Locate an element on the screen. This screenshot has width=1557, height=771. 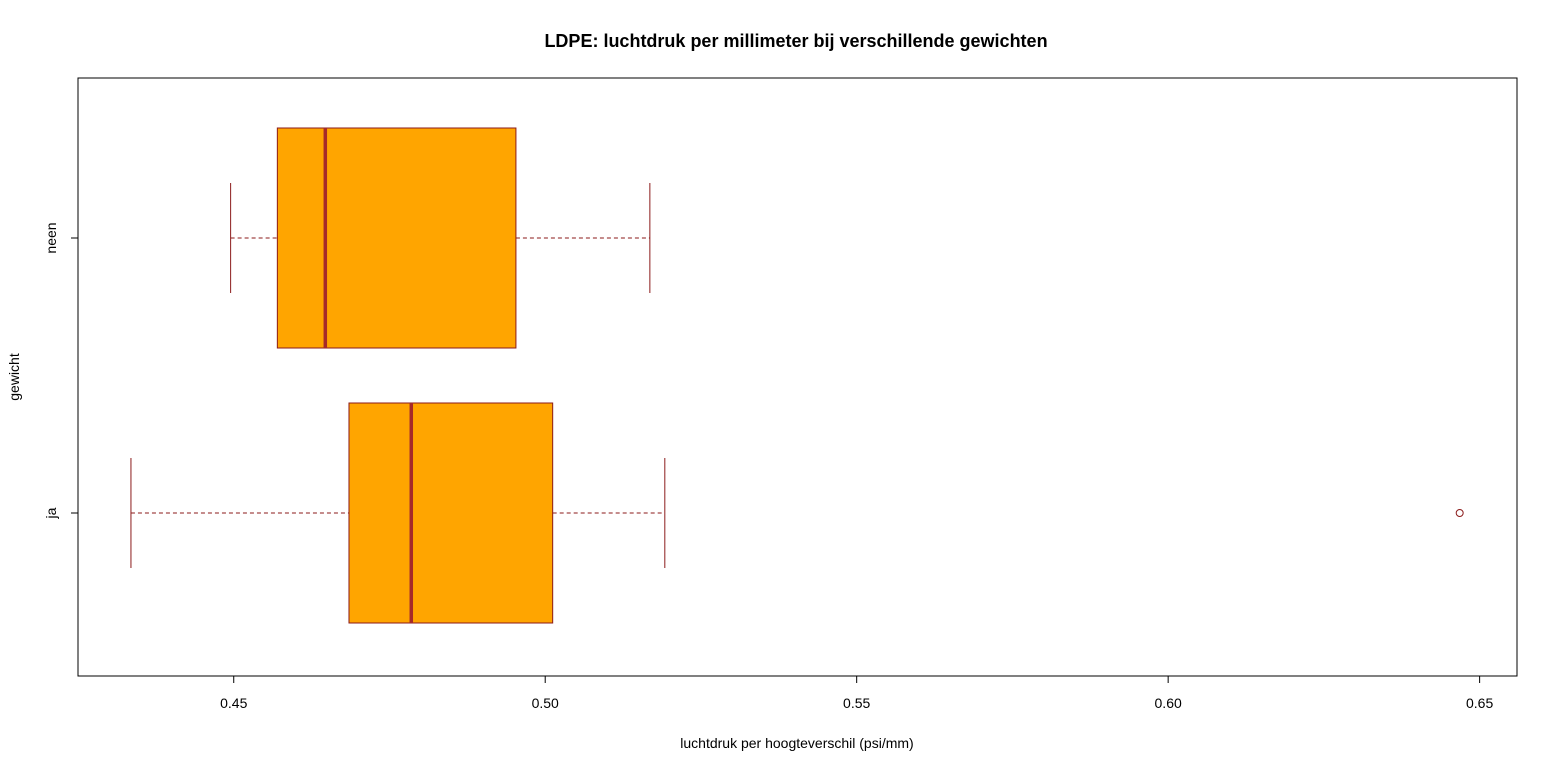
y-tick-label-ja: ja is located at coordinates (51, 513).